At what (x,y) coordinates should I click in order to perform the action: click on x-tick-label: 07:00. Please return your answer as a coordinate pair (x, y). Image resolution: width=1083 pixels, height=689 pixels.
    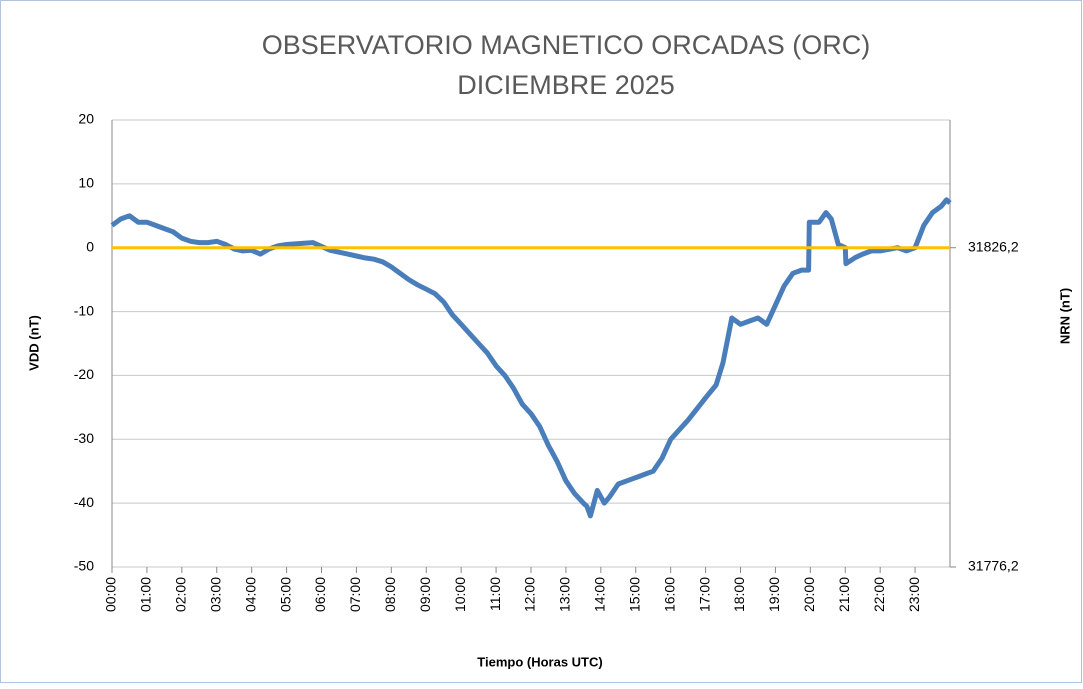
    Looking at the image, I should click on (355, 594).